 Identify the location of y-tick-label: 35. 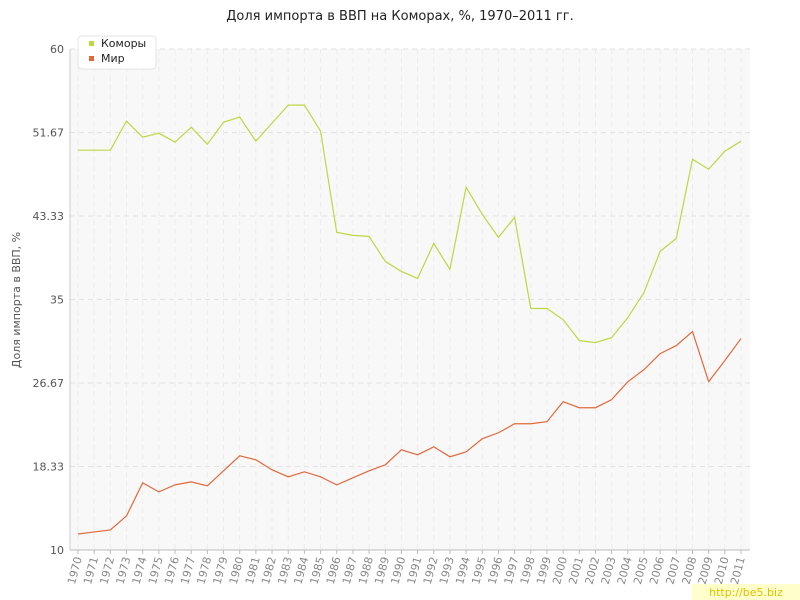
(57, 300).